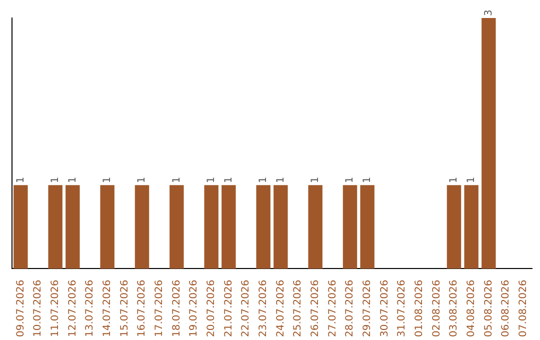 The height and width of the screenshot is (340, 540). I want to click on x-tick-label: 28.07.2026, so click(350, 309).